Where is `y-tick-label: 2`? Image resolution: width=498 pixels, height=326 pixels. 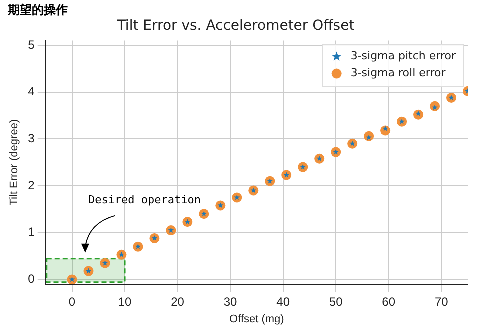 y-tick-label: 2 is located at coordinates (32, 185).